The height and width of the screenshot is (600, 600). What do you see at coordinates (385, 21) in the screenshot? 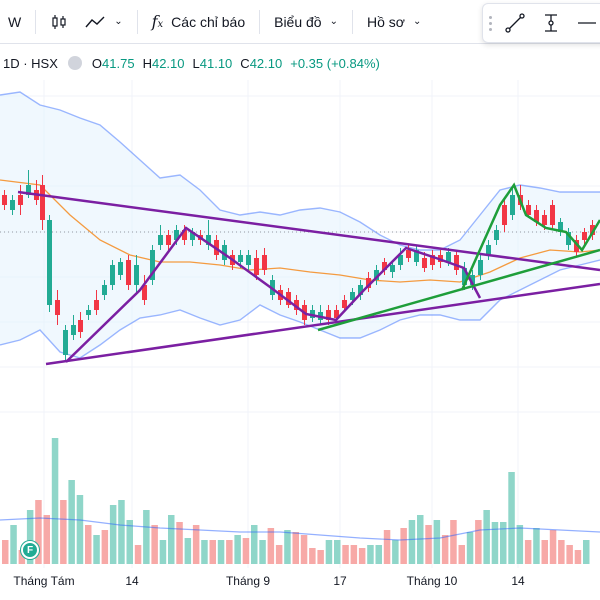
I see `profile-label: Hồ sơ` at bounding box center [385, 21].